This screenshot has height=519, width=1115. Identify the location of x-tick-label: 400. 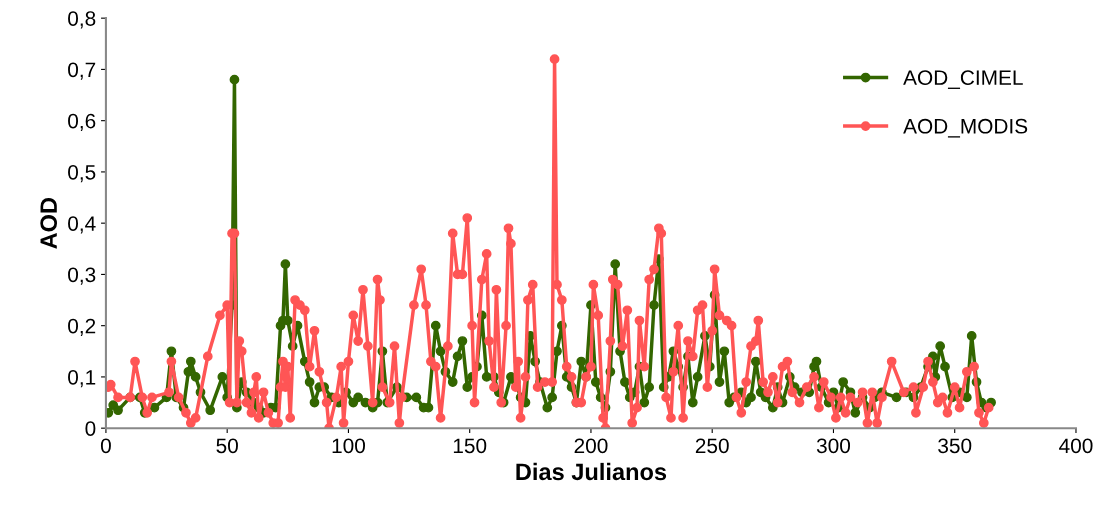
(1076, 446).